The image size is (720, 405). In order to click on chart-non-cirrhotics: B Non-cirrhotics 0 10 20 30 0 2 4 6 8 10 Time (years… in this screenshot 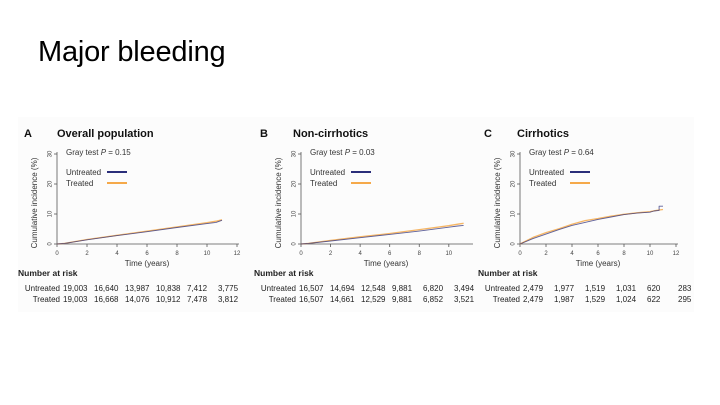, I will do `click(366, 198)`.